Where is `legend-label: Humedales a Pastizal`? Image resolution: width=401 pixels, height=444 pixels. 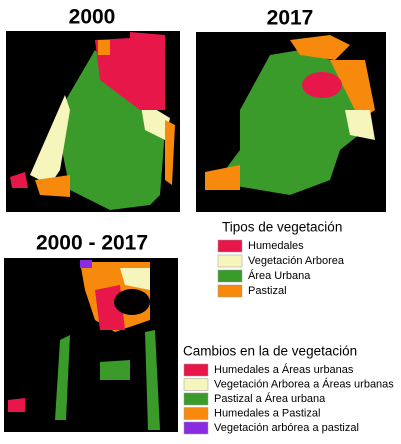 legend-label: Humedales a Pastizal is located at coordinates (267, 413).